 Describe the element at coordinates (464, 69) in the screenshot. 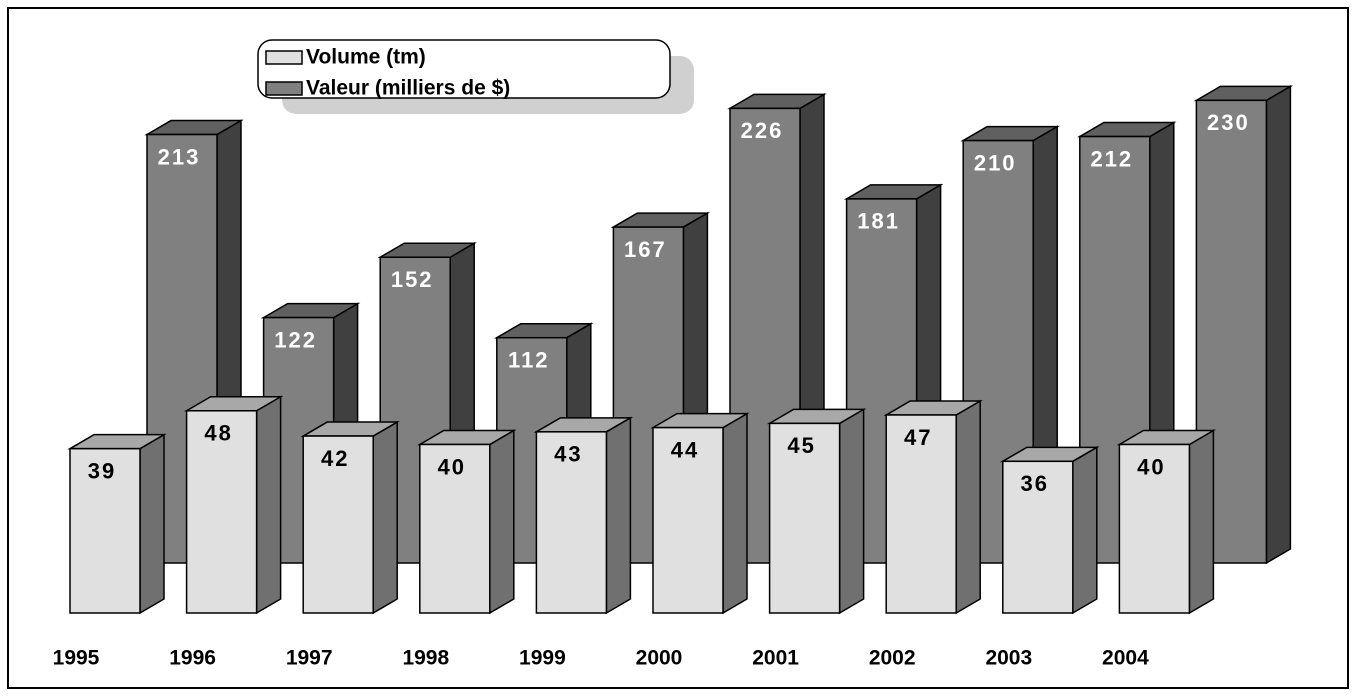

I see `legend-box` at that location.